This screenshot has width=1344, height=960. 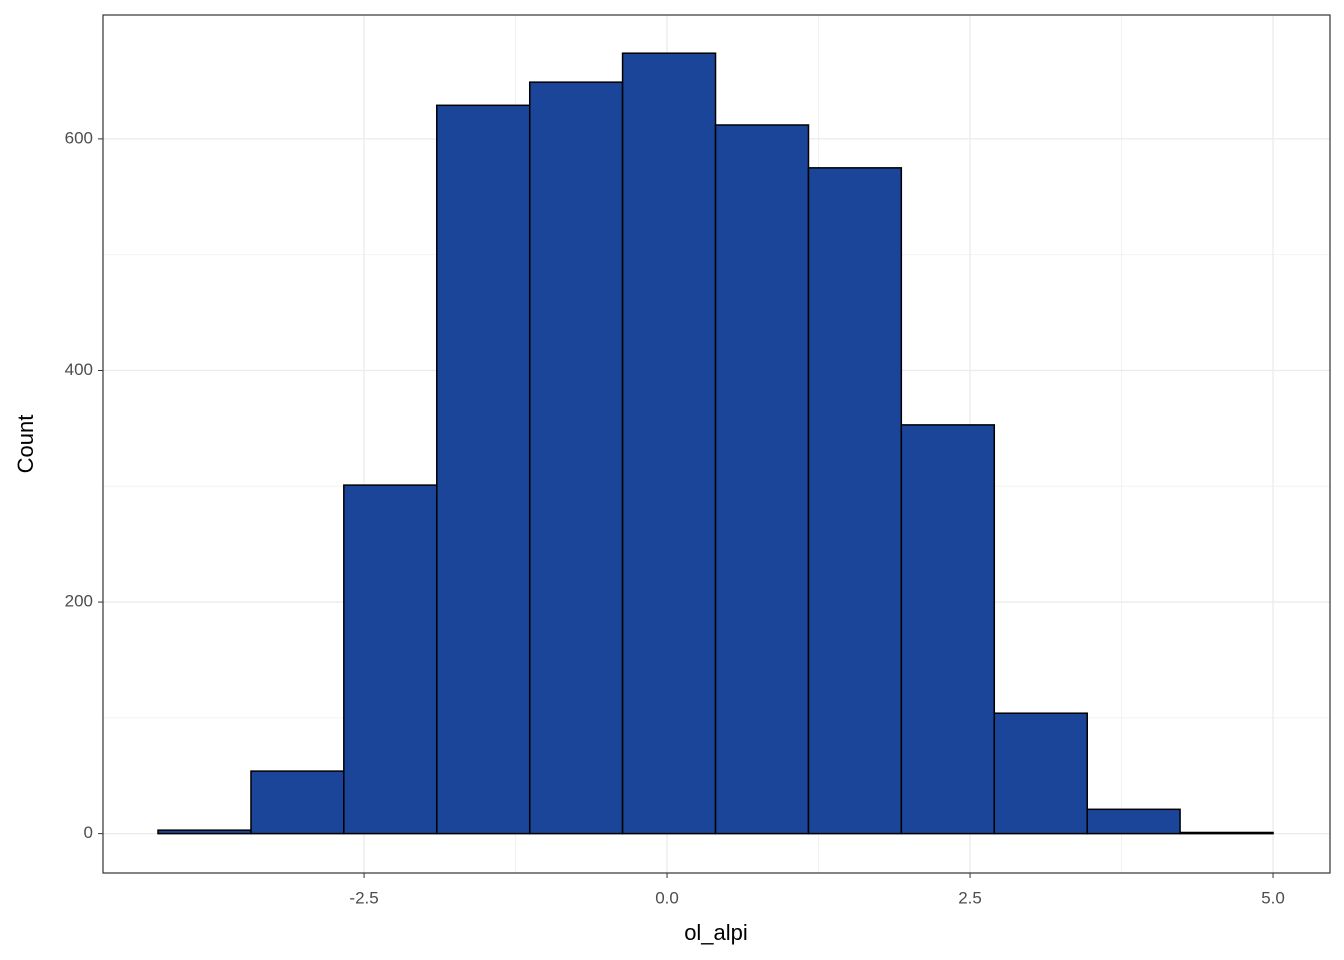 What do you see at coordinates (716, 932) in the screenshot?
I see `x-axis-title: ol_alpi` at bounding box center [716, 932].